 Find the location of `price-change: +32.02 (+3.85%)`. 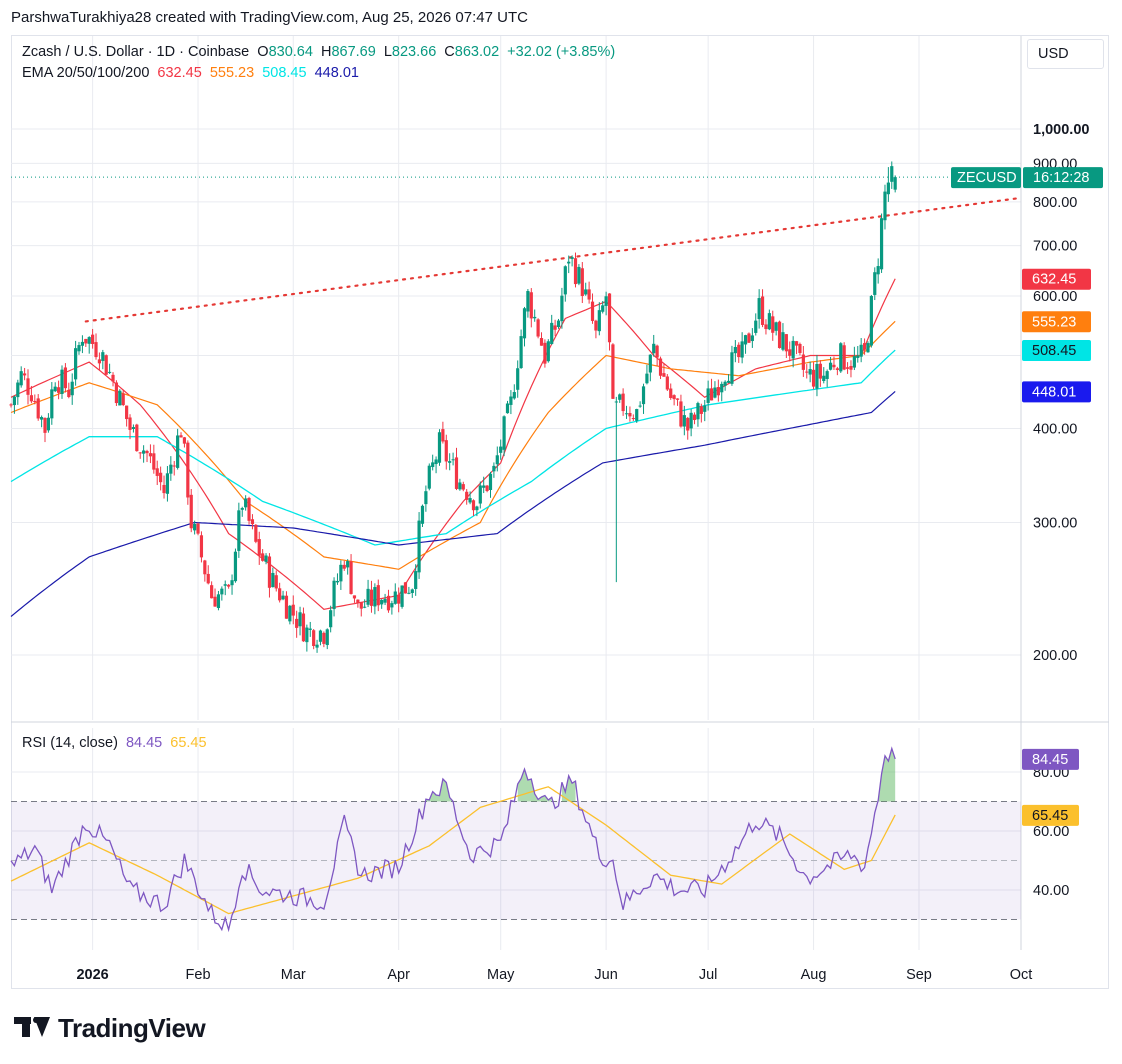

price-change: +32.02 (+3.85%) is located at coordinates (561, 52).